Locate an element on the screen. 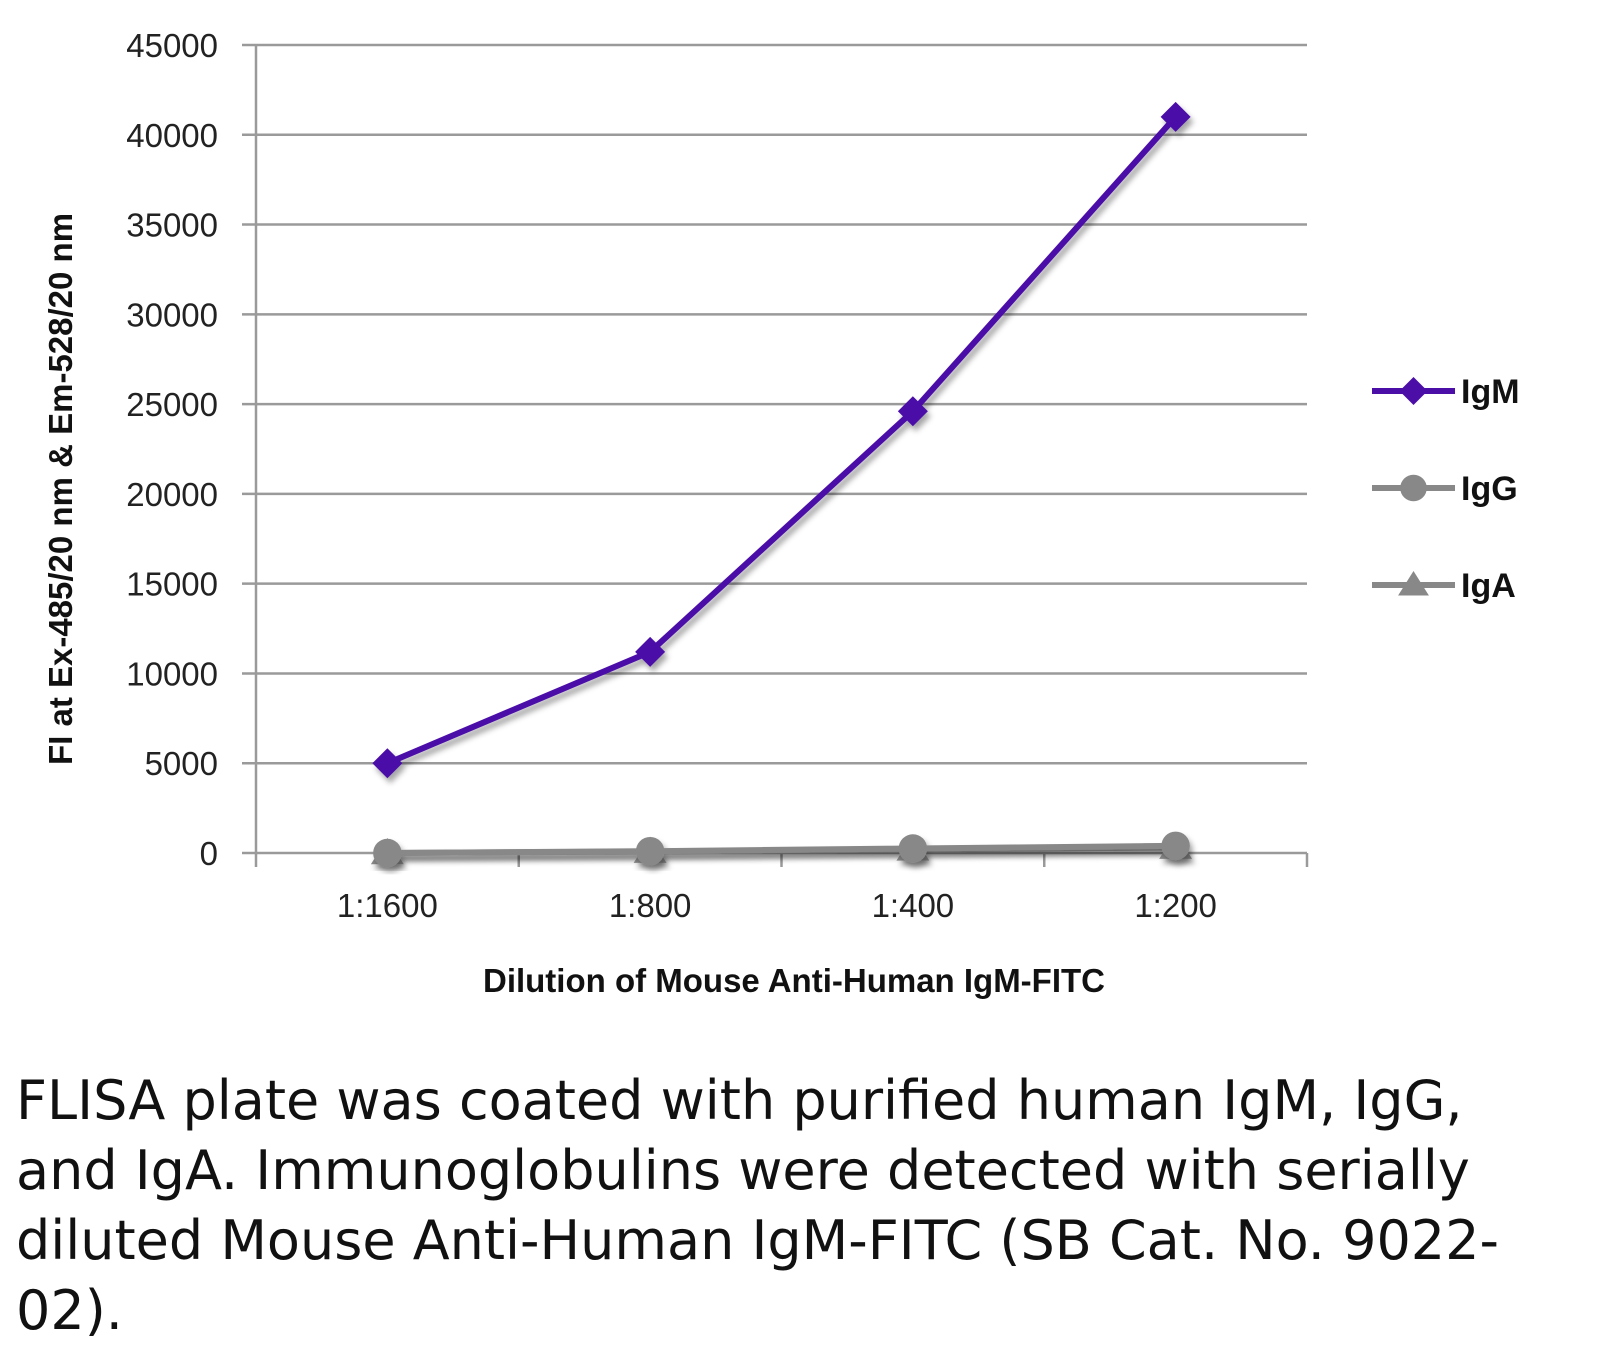  y-tick-label: 15000 is located at coordinates (172, 584).